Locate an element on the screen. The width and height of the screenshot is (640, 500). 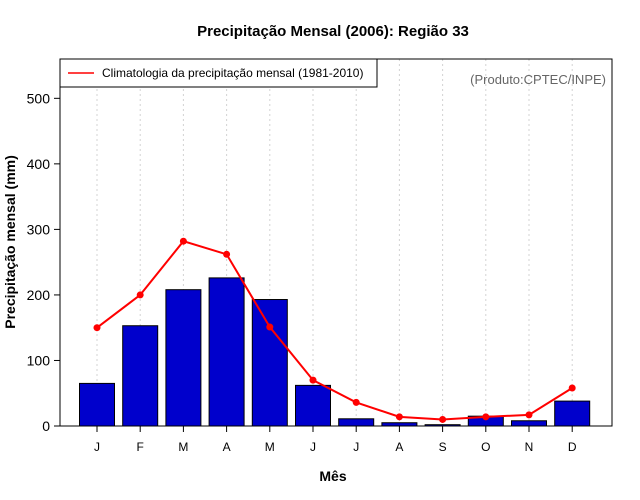
credit-text: (Produto:CPTEC/INPE) is located at coordinates (538, 79).